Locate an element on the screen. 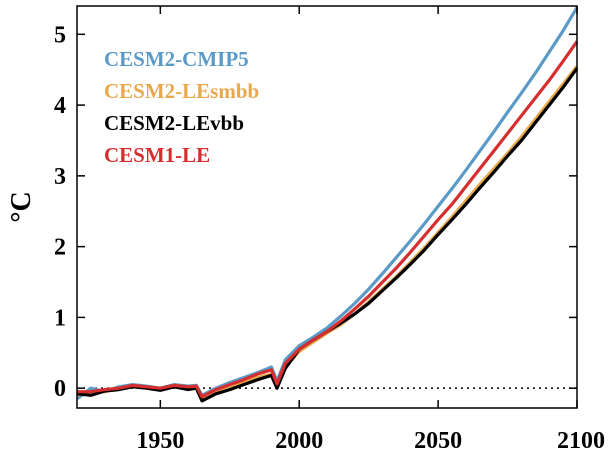 The width and height of the screenshot is (614, 459). x-tick-label: 2000 is located at coordinates (299, 441).